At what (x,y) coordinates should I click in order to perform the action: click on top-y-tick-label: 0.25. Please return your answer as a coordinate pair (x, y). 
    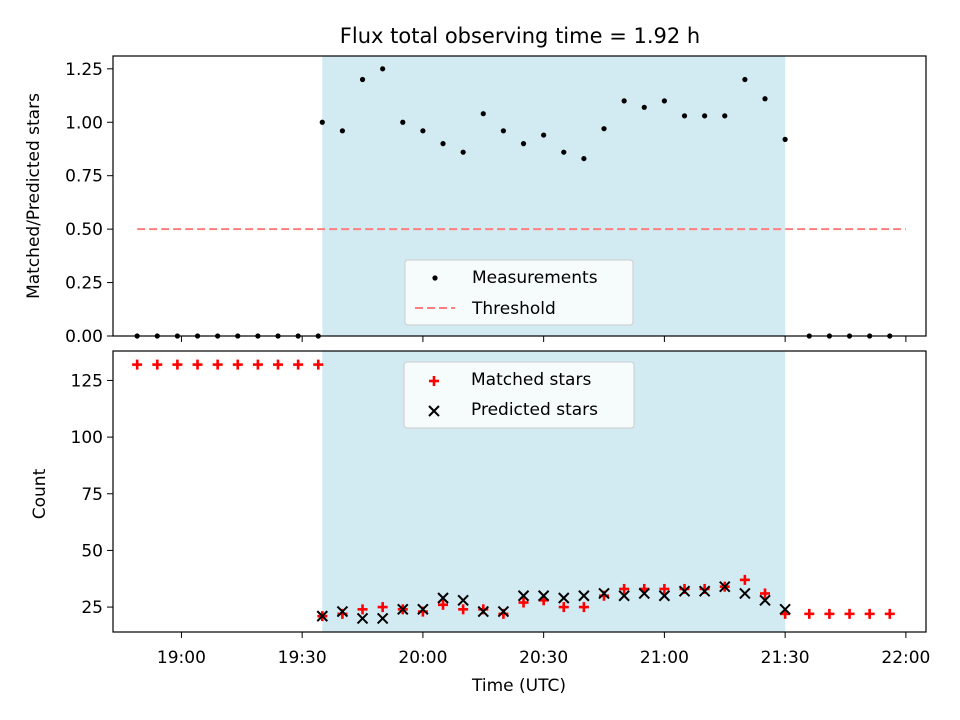
    Looking at the image, I should click on (84, 284).